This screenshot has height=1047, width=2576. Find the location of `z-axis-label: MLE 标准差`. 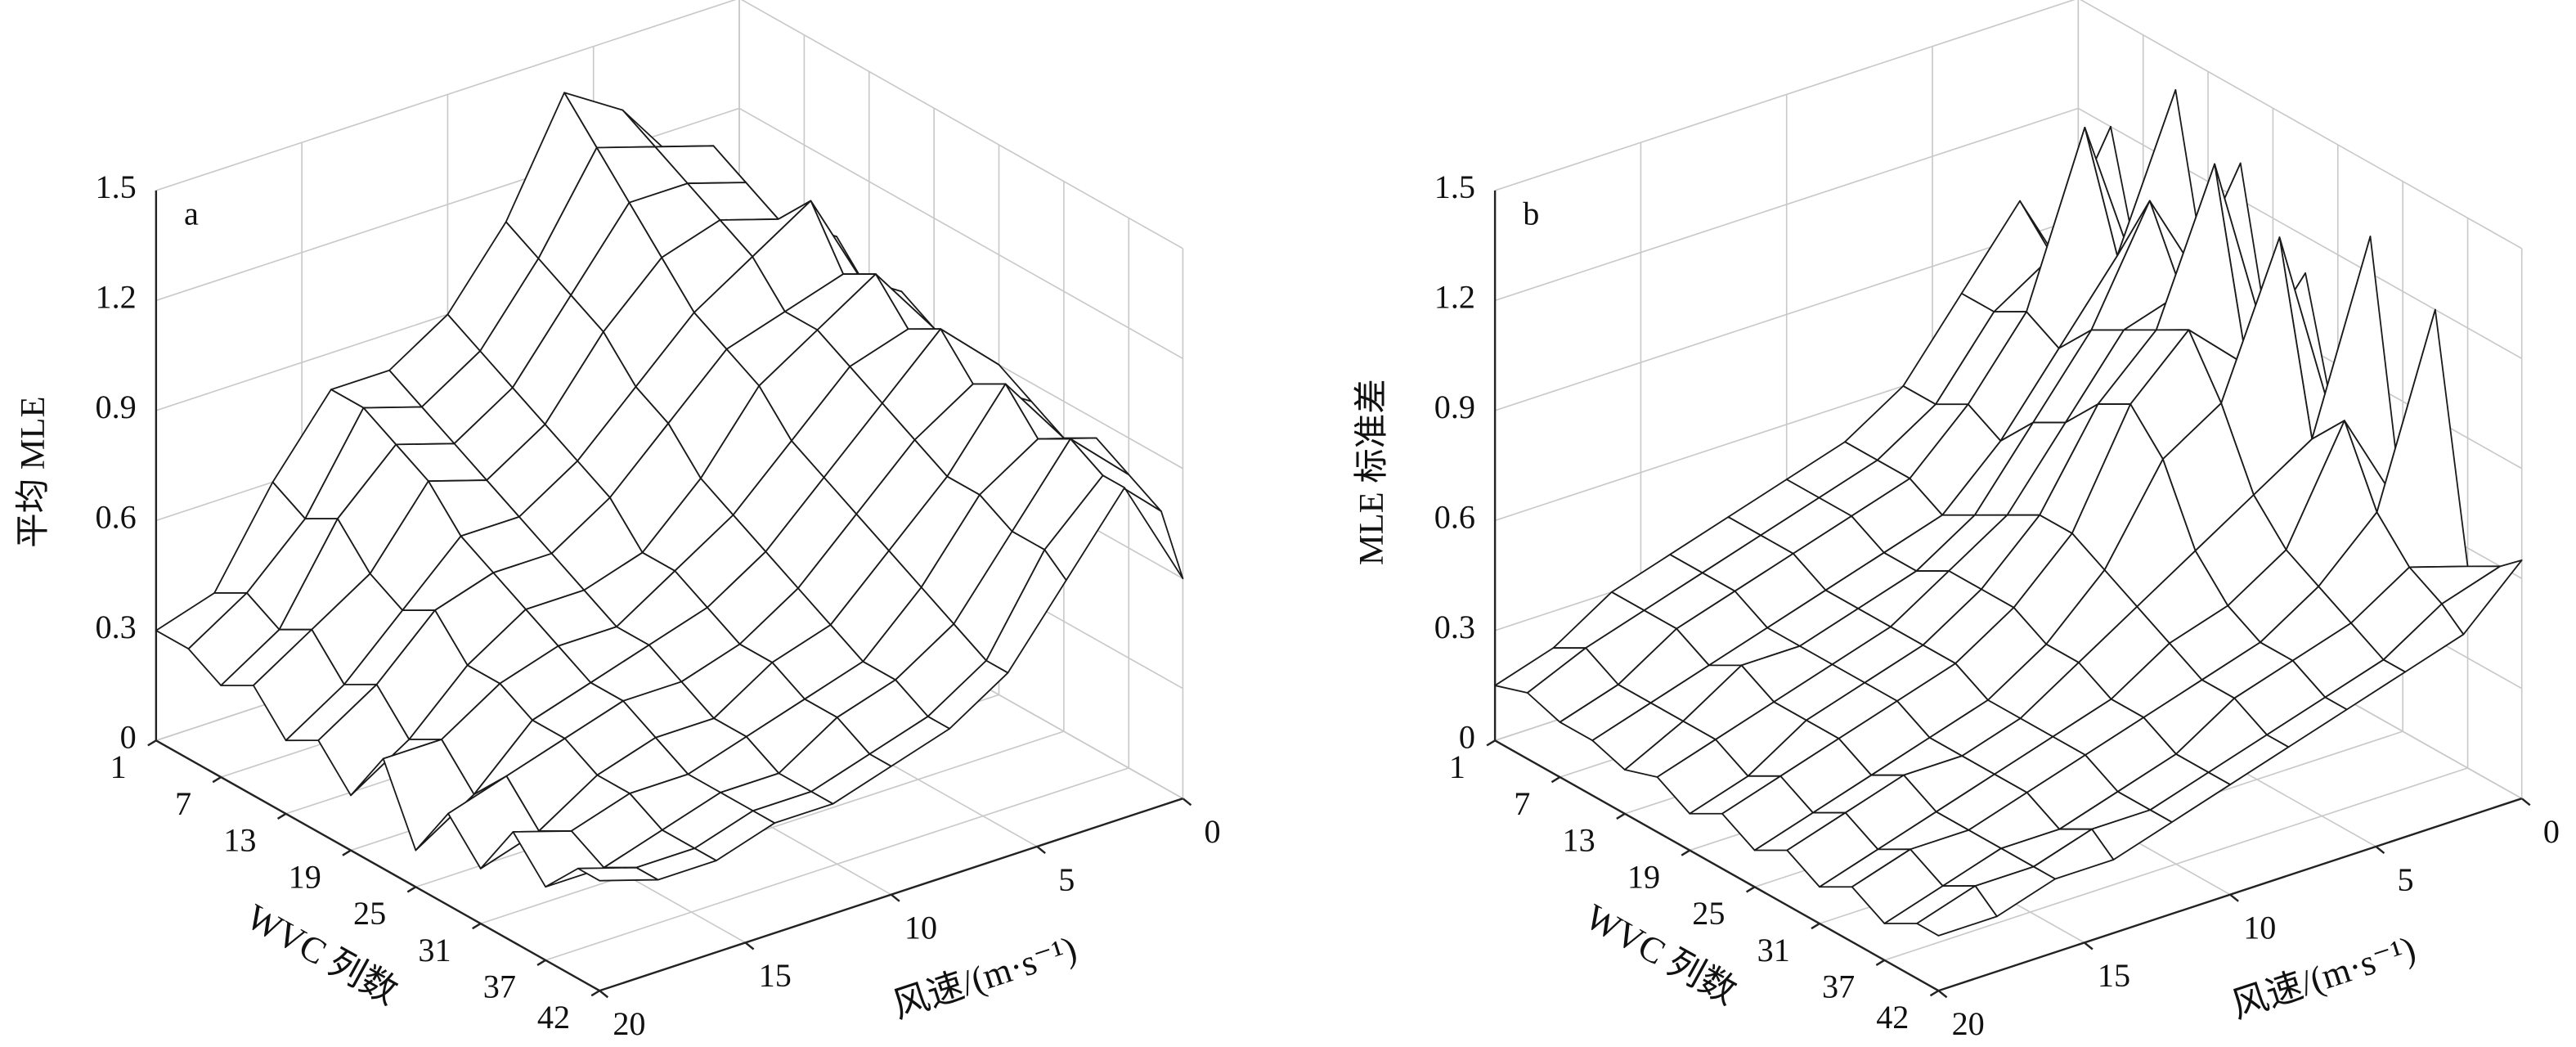

z-axis-label: MLE 标准差 is located at coordinates (1372, 472).